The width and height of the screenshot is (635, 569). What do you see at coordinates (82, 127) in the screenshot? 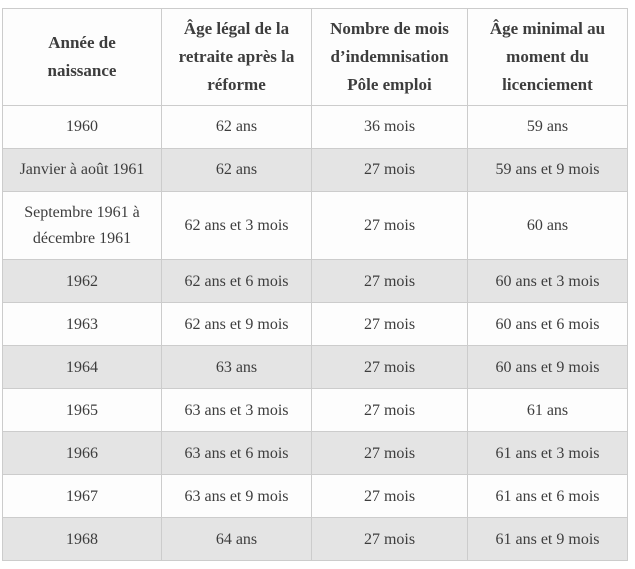
I see `table-cell: 1960` at bounding box center [82, 127].